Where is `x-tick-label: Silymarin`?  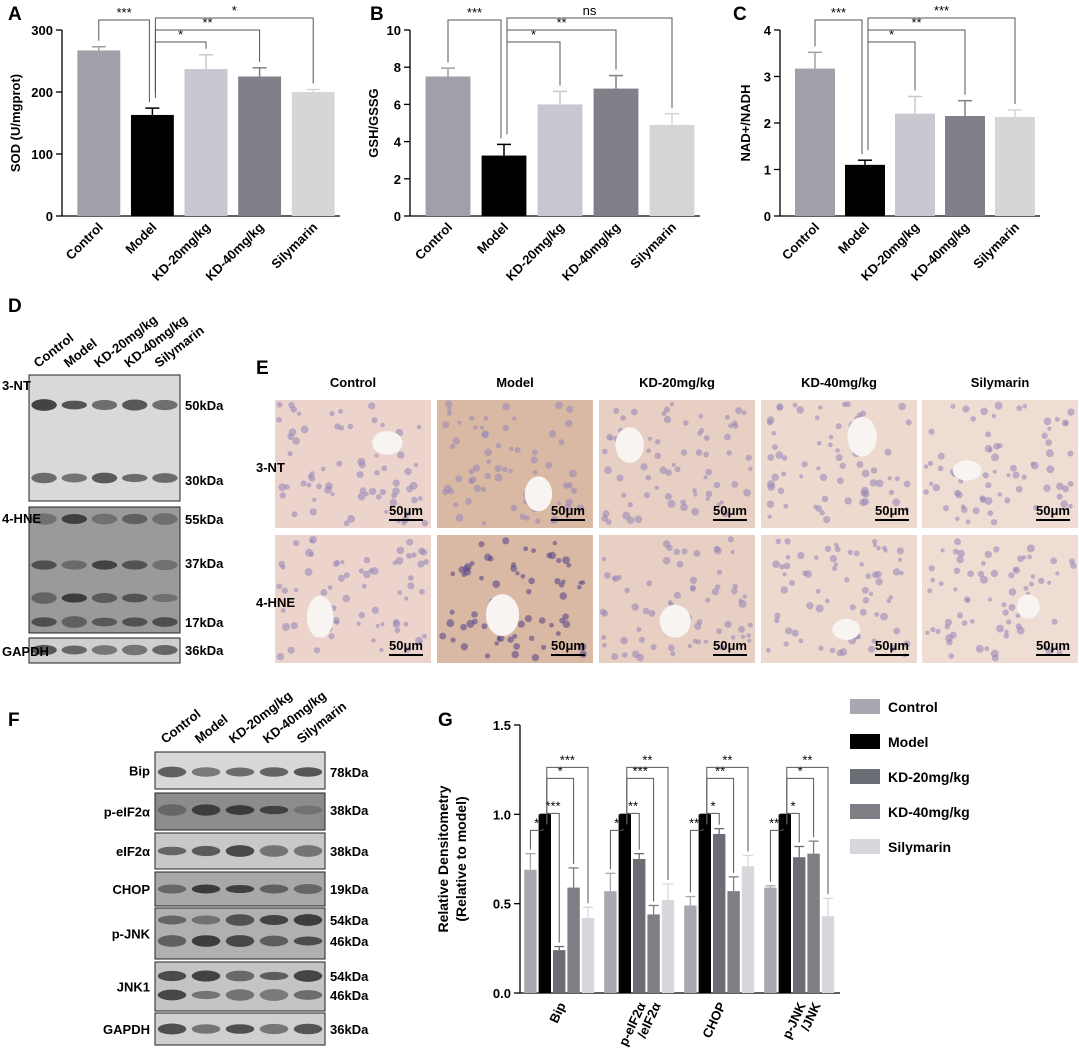
x-tick-label: Silymarin is located at coordinates (996, 245).